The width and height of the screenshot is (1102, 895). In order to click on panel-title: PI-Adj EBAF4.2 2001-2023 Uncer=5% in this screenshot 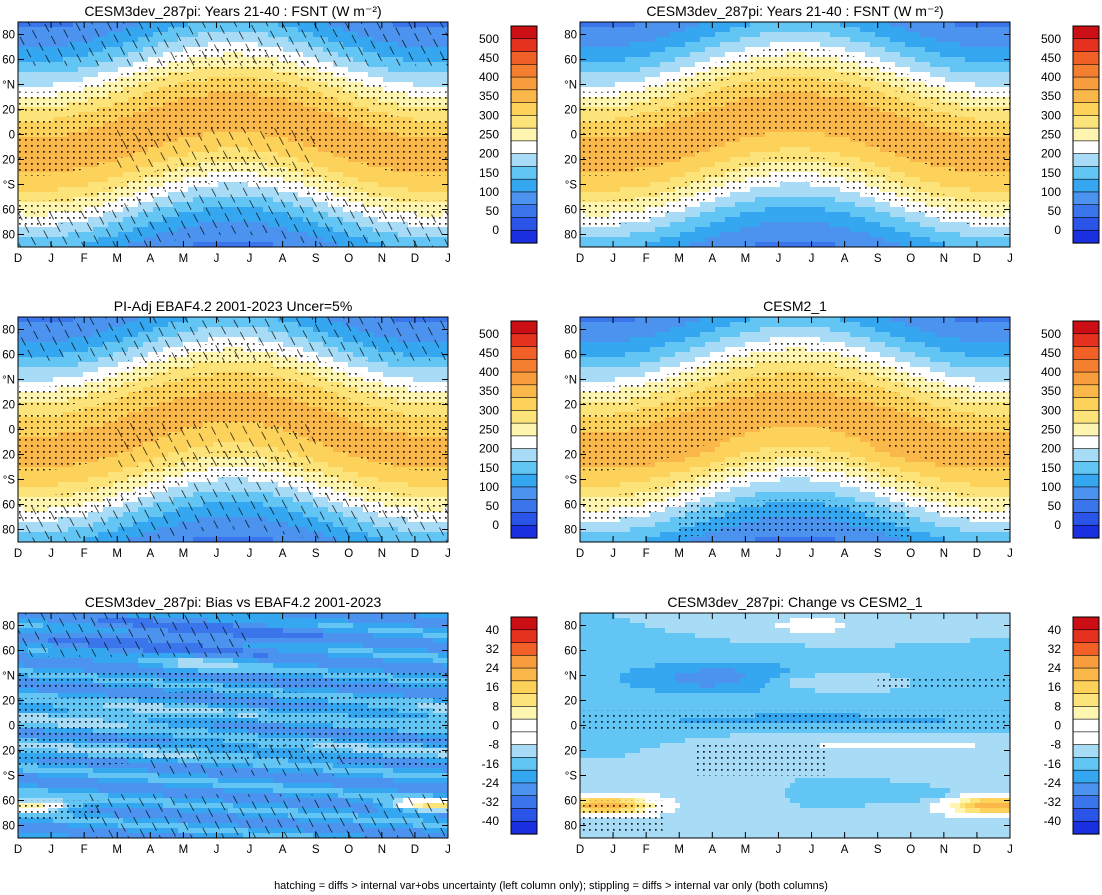, I will do `click(233, 306)`.